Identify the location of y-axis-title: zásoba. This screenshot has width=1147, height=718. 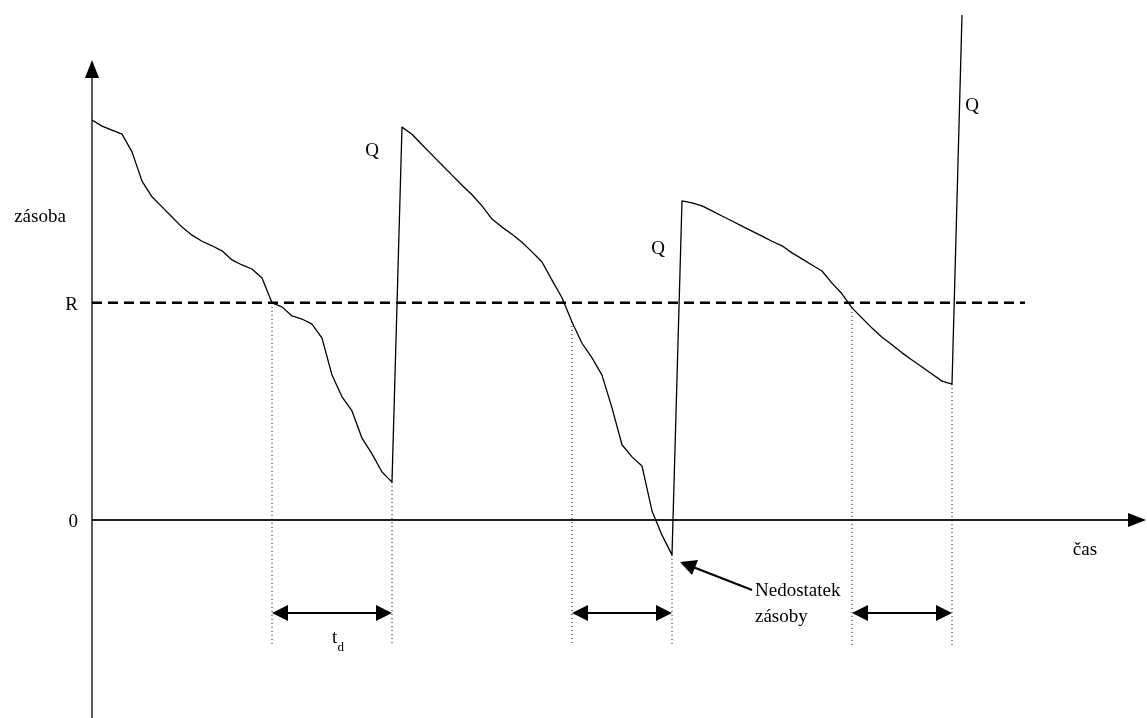
(40, 215).